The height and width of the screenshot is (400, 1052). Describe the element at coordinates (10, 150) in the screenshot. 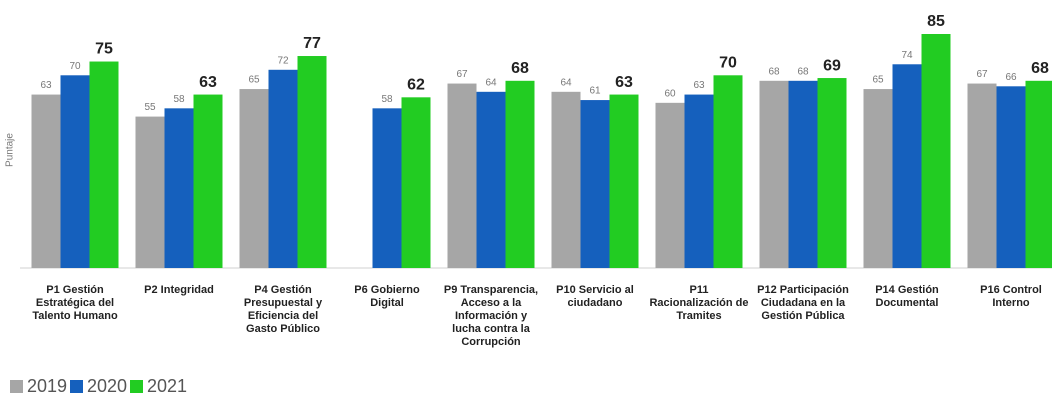

I see `y-axis-label: Puntaje` at that location.